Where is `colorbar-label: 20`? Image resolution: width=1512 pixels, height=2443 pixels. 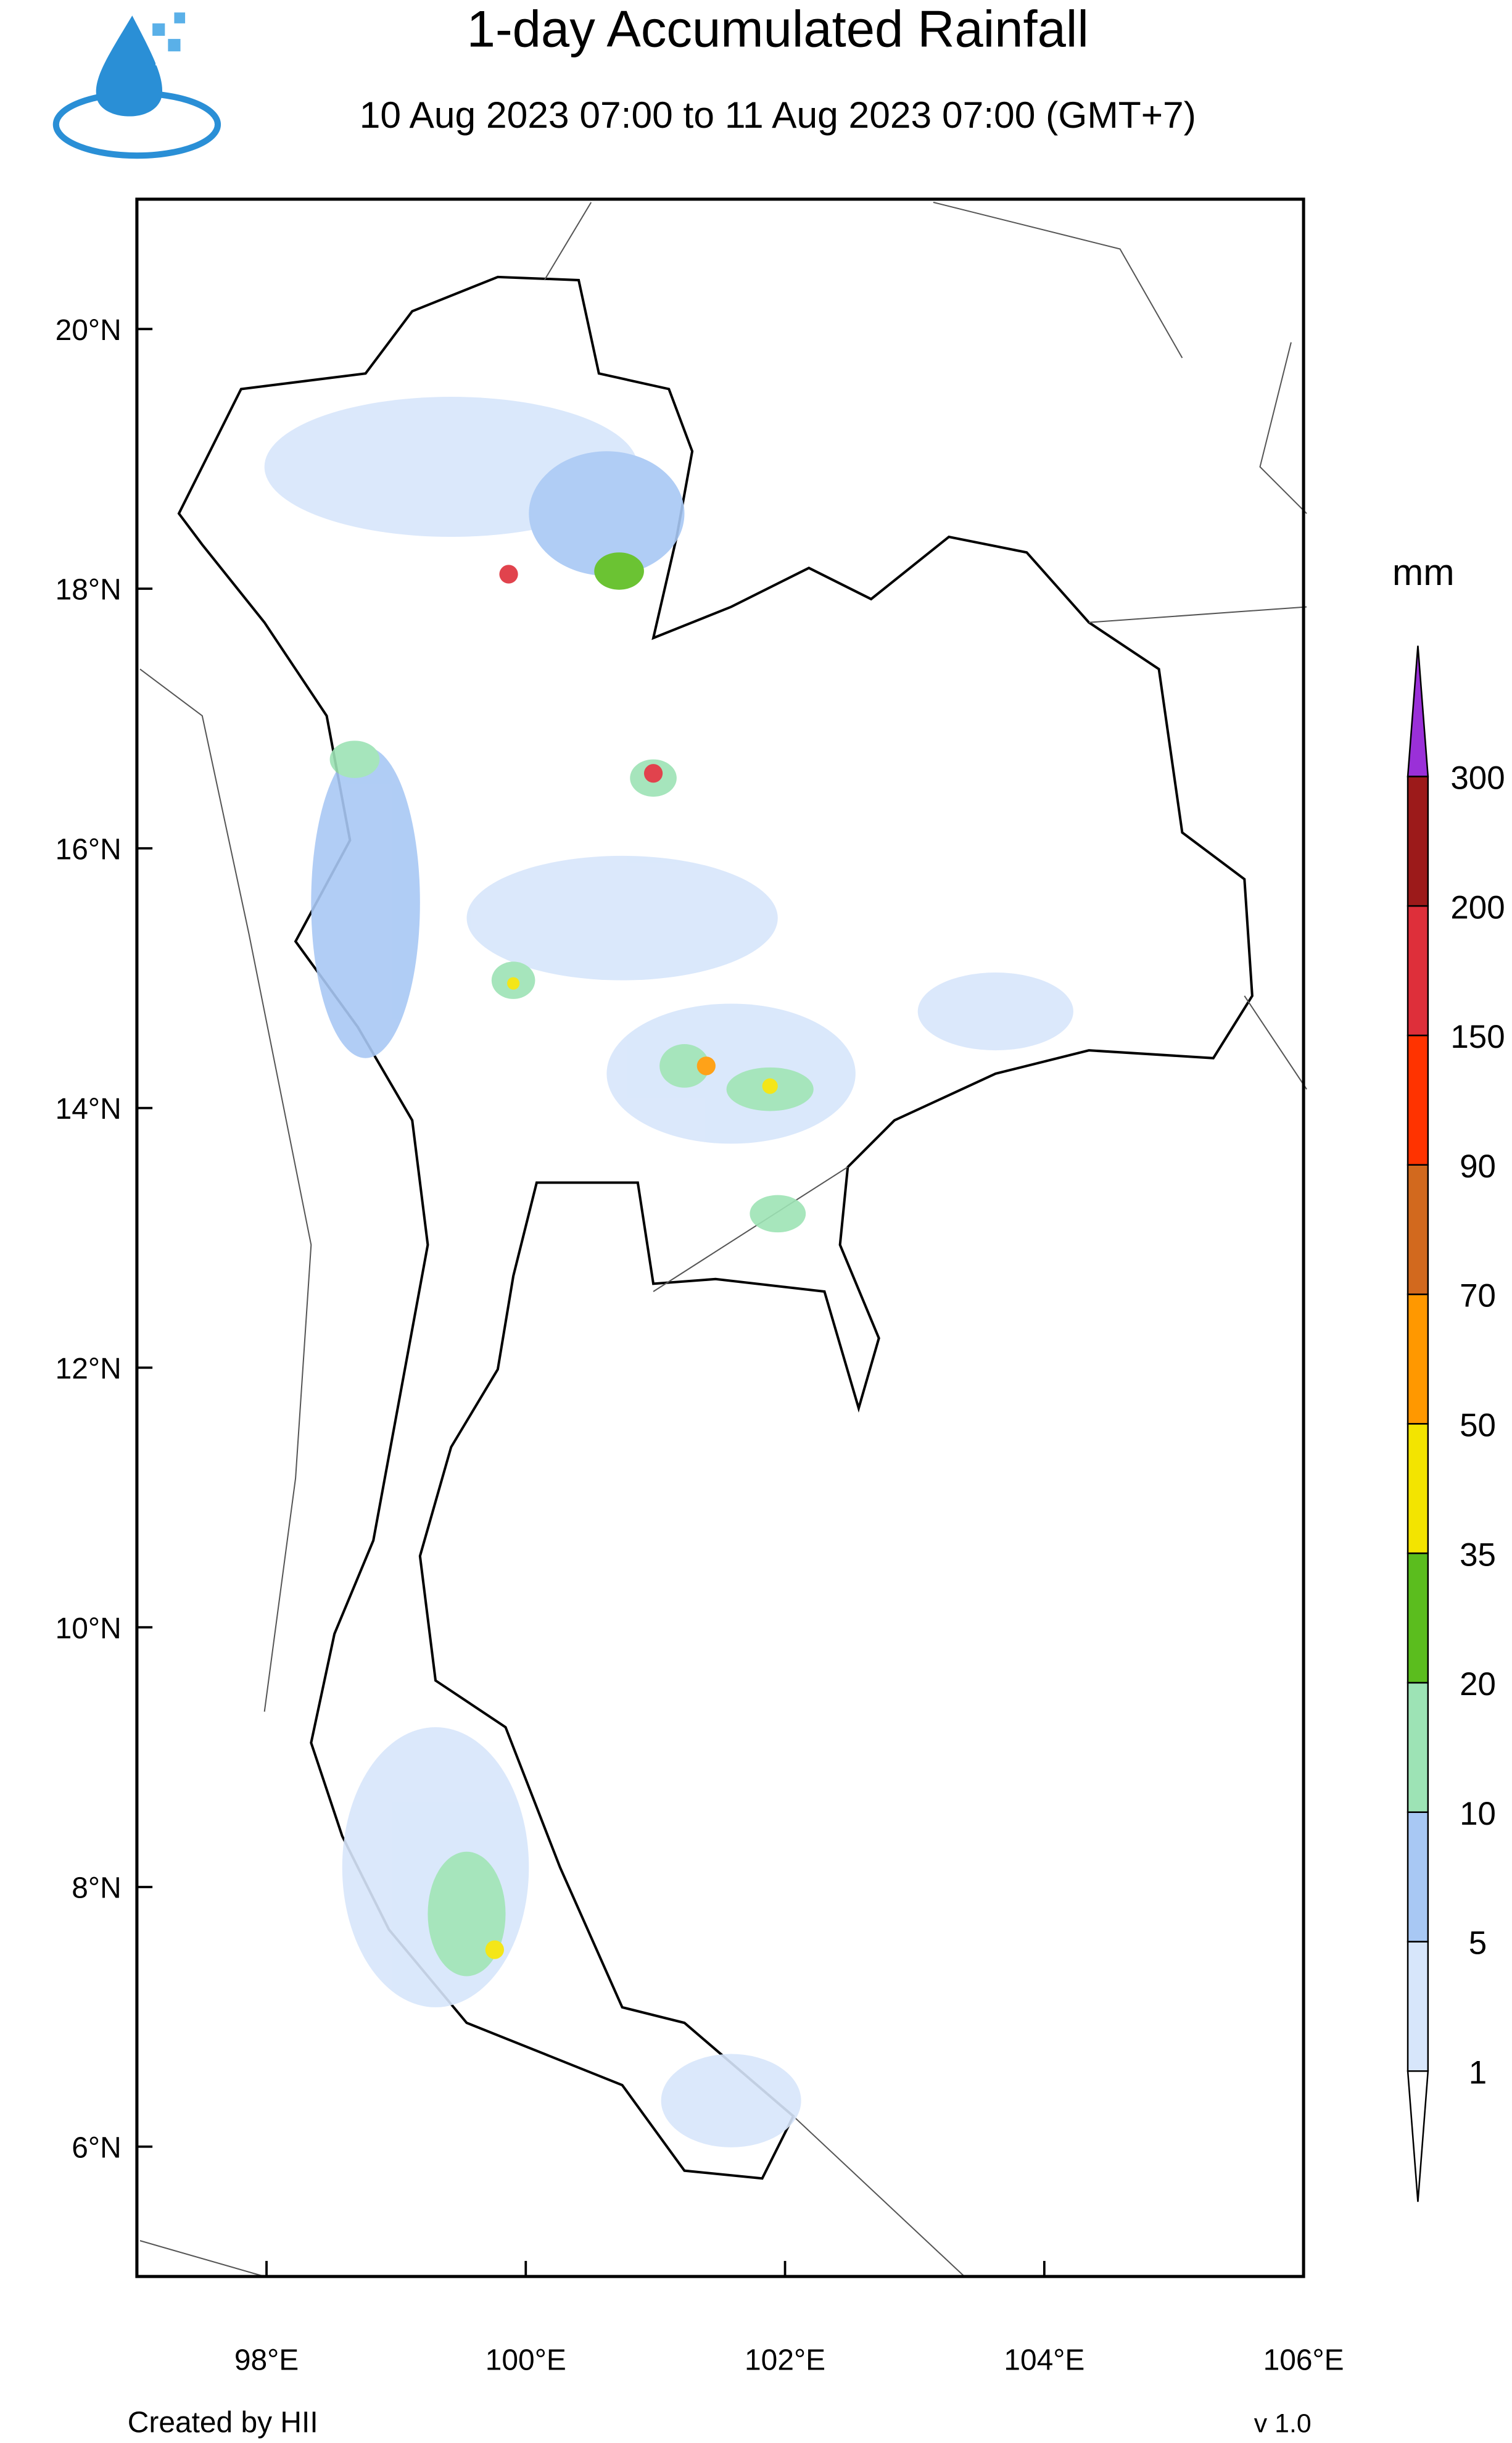
colorbar-label: 20 is located at coordinates (1478, 1684).